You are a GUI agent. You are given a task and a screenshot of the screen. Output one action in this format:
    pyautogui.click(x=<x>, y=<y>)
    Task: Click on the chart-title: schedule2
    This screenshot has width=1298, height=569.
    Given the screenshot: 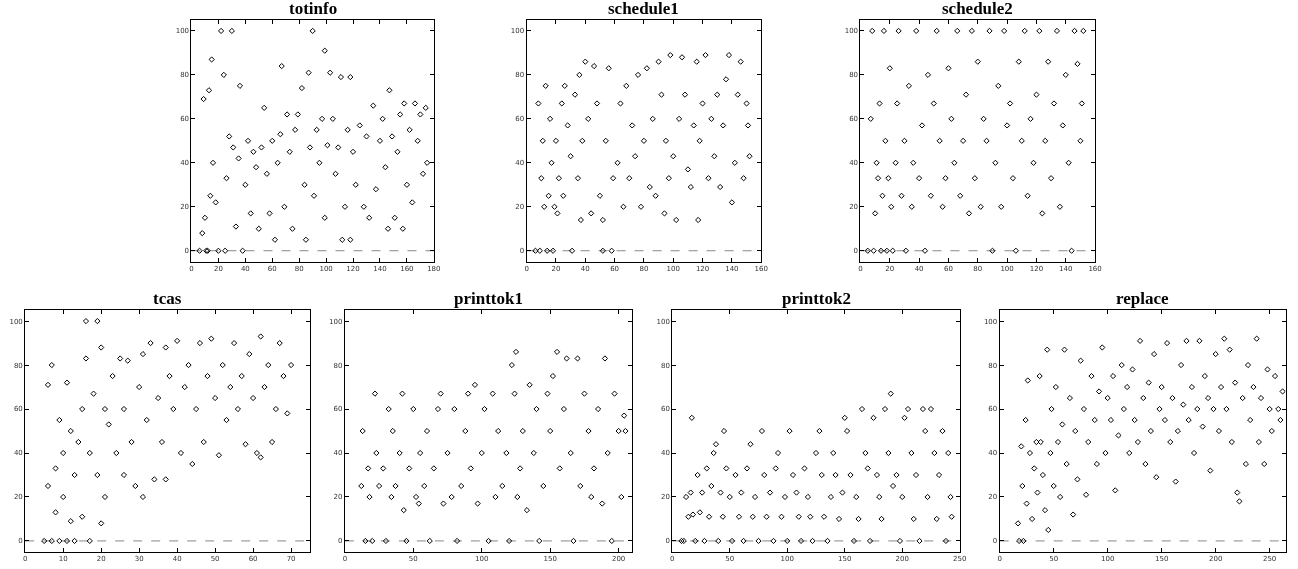 What is the action you would take?
    pyautogui.click(x=977, y=9)
    